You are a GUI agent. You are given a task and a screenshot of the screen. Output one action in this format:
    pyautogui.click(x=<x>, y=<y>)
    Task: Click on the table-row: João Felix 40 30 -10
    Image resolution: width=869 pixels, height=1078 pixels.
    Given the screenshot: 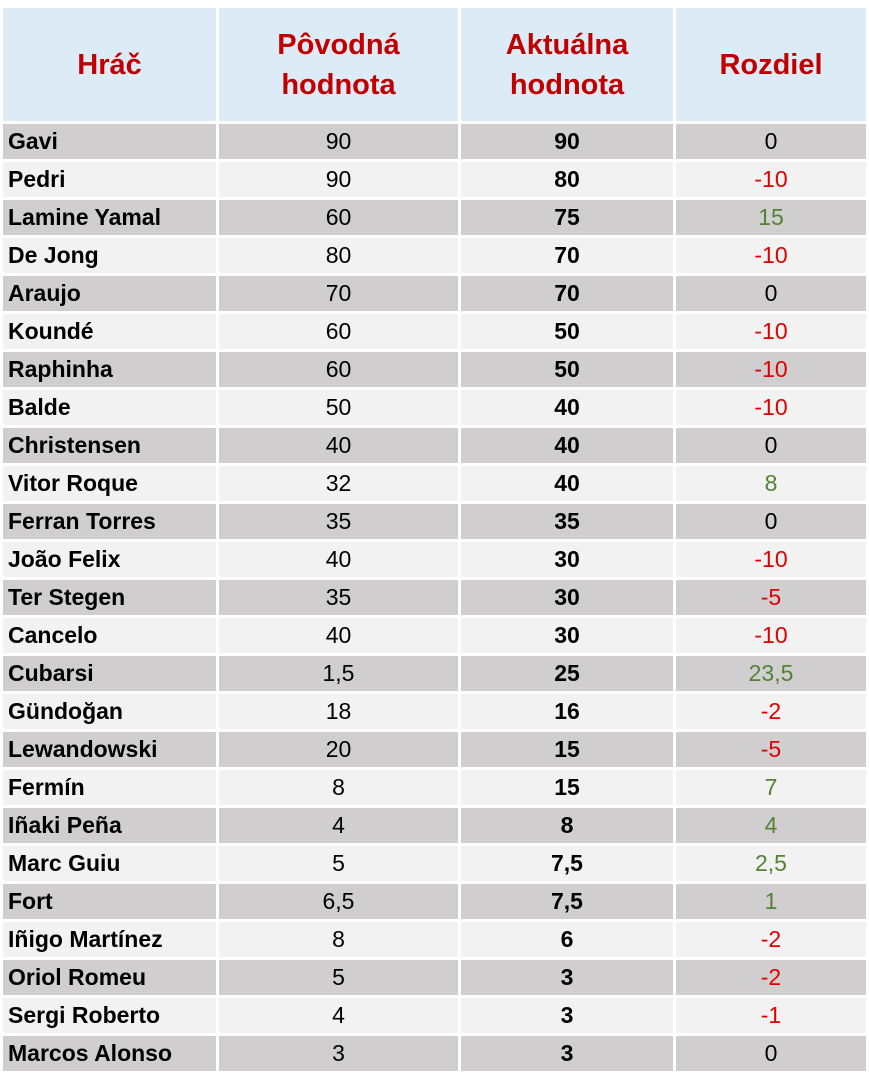 What is the action you would take?
    pyautogui.click(x=434, y=559)
    